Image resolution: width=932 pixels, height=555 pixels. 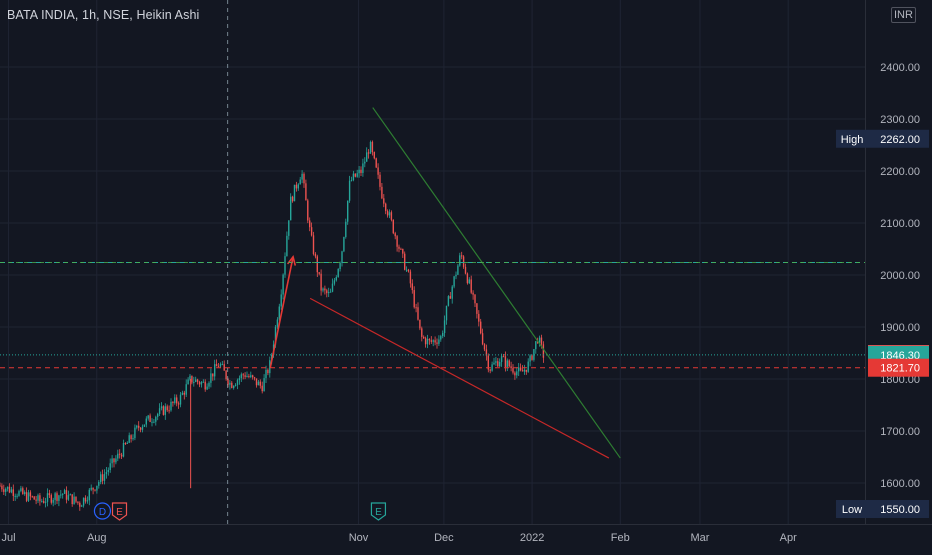 What do you see at coordinates (903, 15) in the screenshot?
I see `currency-button: INR` at bounding box center [903, 15].